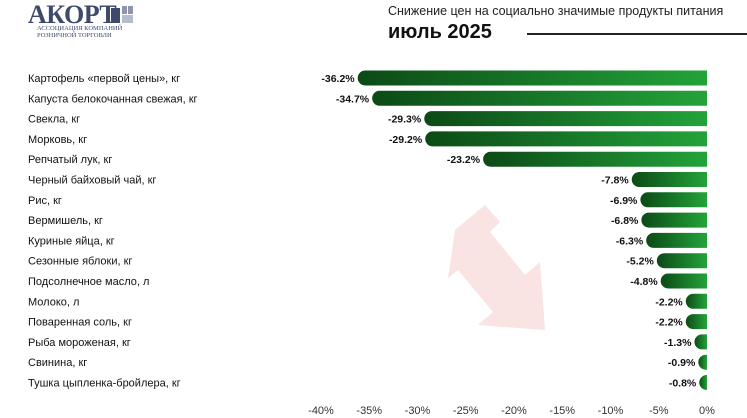 The width and height of the screenshot is (747, 418). What do you see at coordinates (624, 201) in the screenshot?
I see `value-label: -6.9%` at bounding box center [624, 201].